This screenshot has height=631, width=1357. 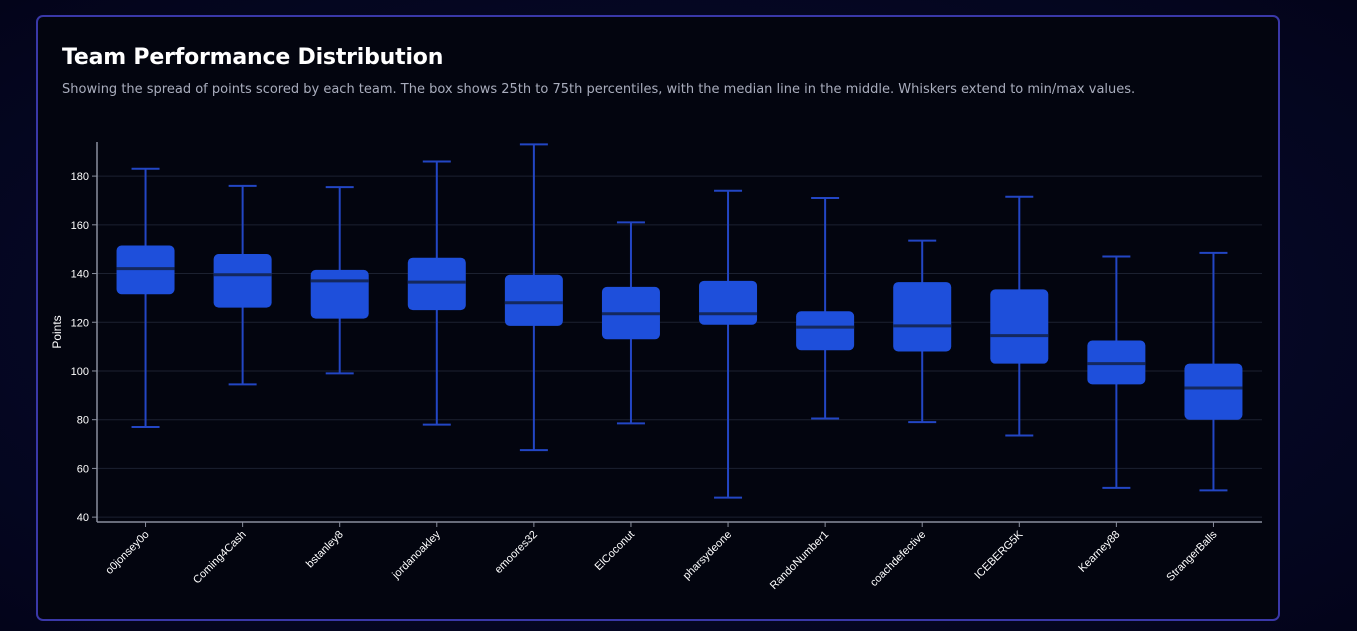 What do you see at coordinates (80, 323) in the screenshot?
I see `y-tick-label: 120` at bounding box center [80, 323].